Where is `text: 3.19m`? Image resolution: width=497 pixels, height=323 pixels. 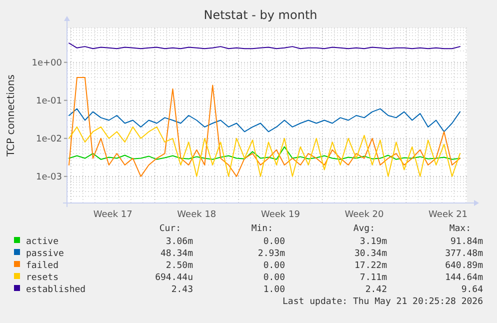
text: 3.19m is located at coordinates (373, 242).